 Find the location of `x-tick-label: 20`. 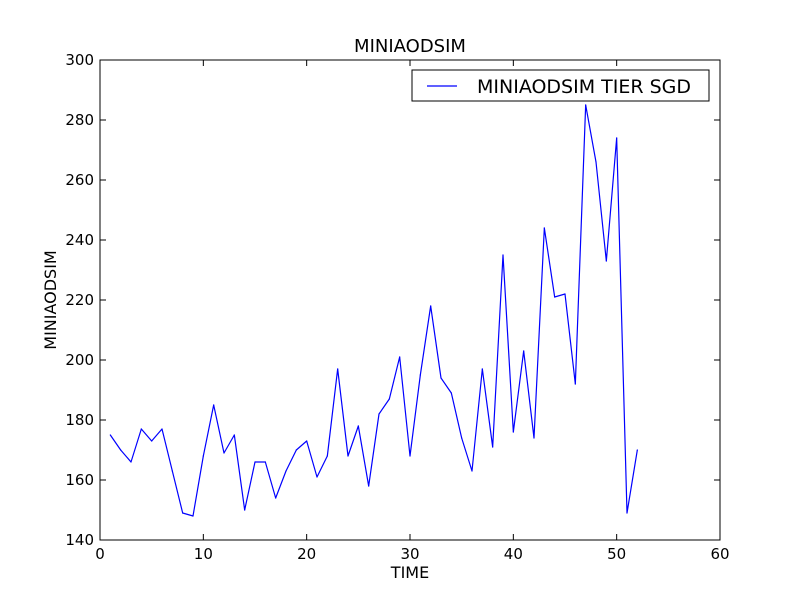

x-tick-label: 20 is located at coordinates (306, 554).